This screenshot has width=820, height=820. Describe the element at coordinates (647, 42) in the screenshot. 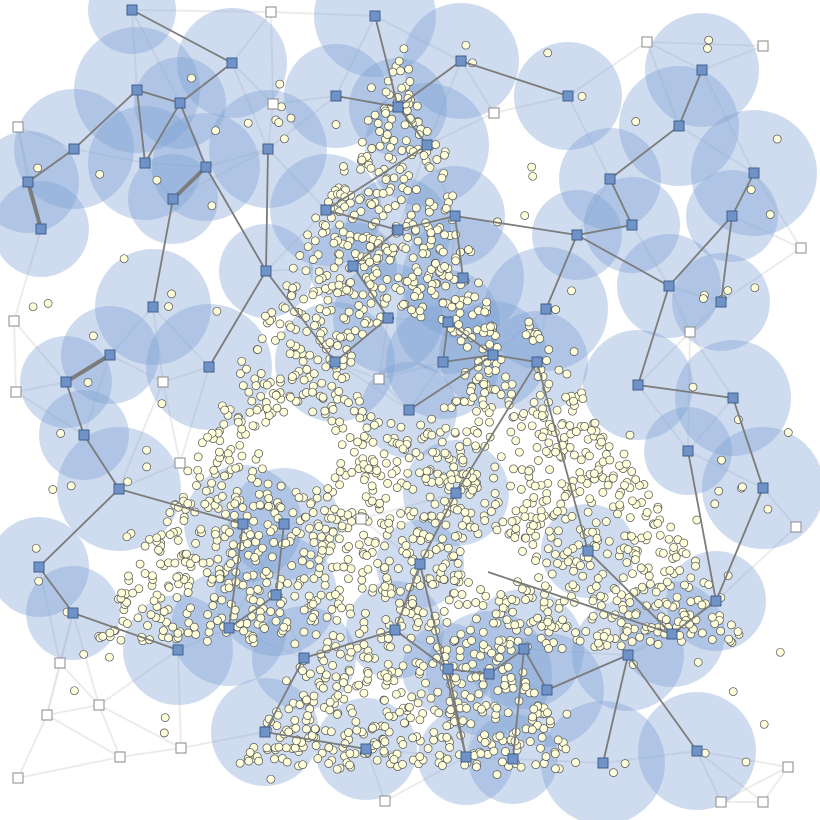

I see `inactive-node` at that location.